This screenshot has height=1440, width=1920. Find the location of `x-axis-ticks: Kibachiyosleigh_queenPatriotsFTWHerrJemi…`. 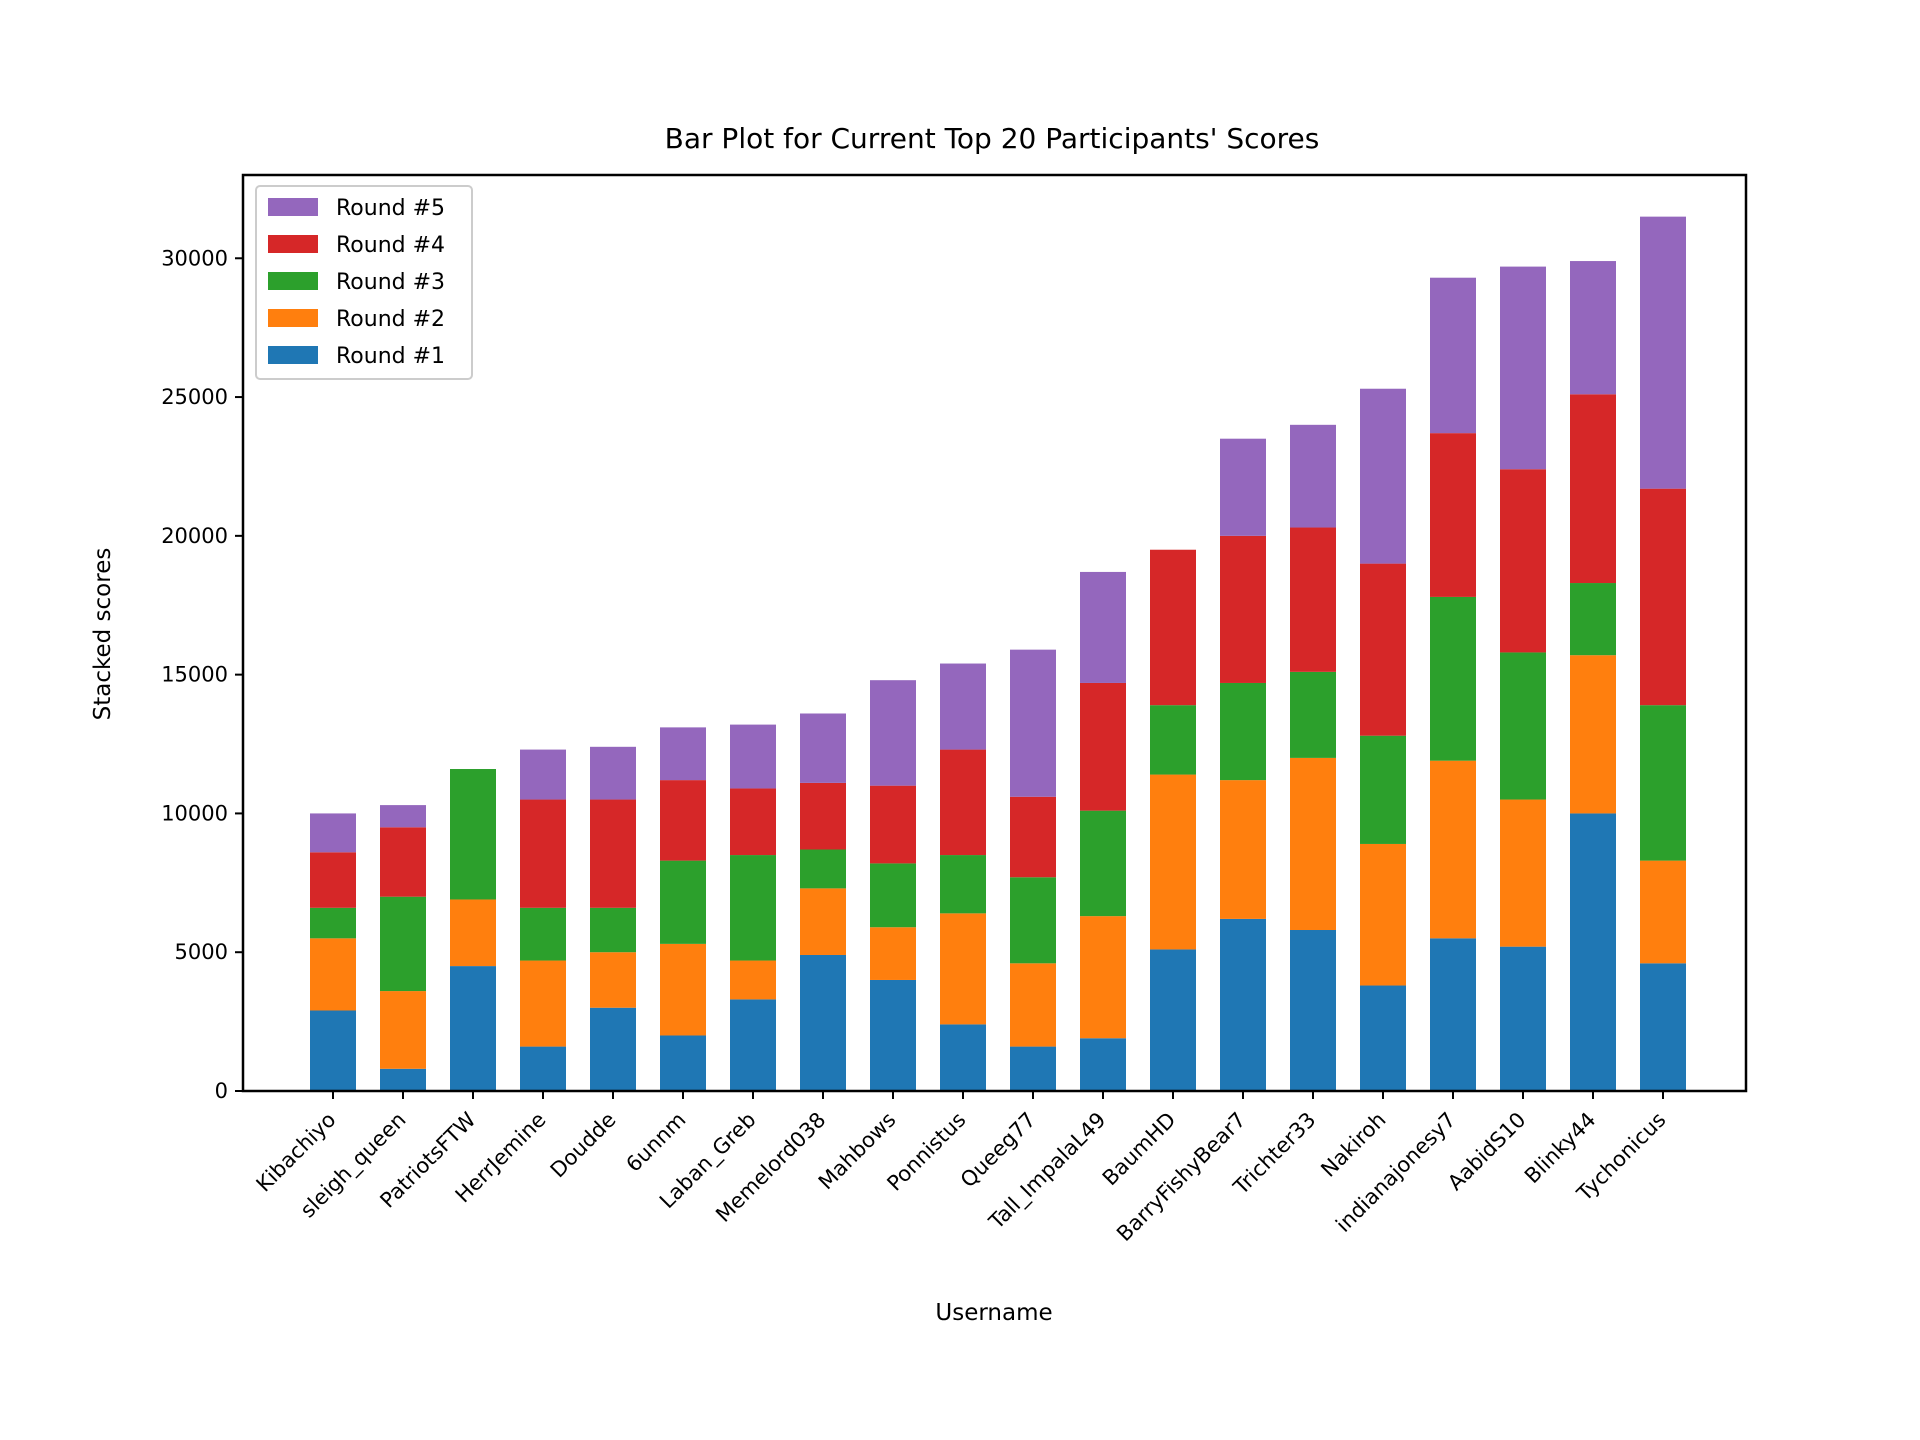

x-axis-ticks: Kibachiyosleigh_queenPatriotsFTWHerrJemi… is located at coordinates (961, 1168).